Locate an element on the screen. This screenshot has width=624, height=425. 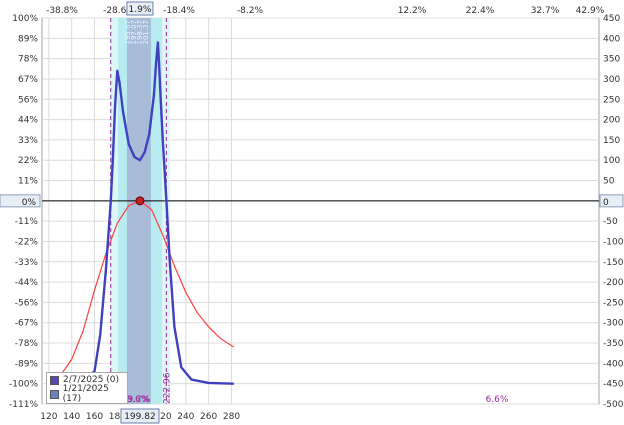
band-inner is located at coordinates (138, 211).